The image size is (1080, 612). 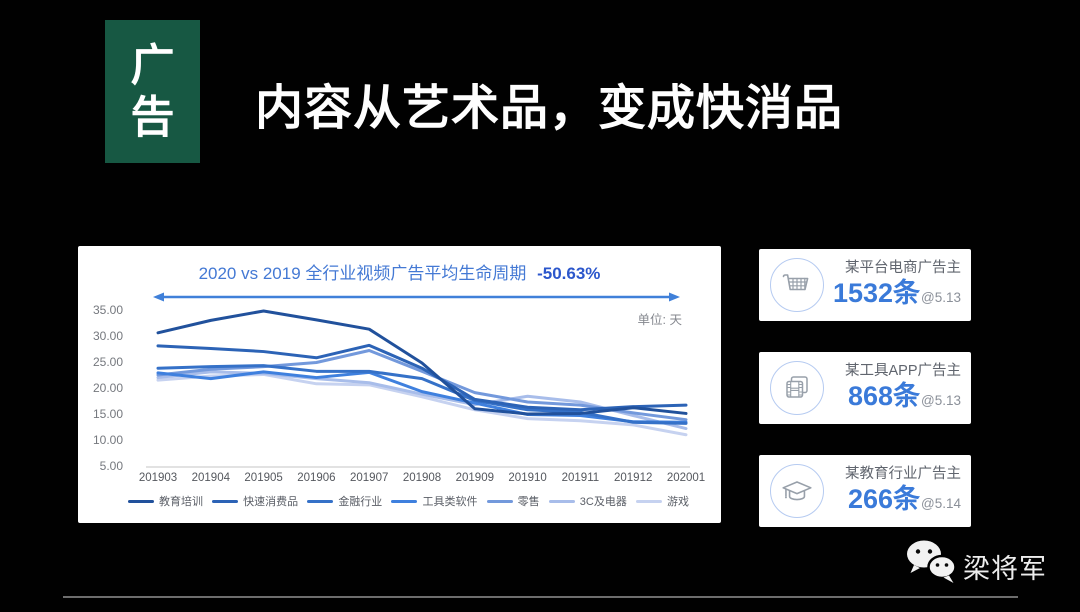 I want to click on cart-icon, so click(x=795, y=282).